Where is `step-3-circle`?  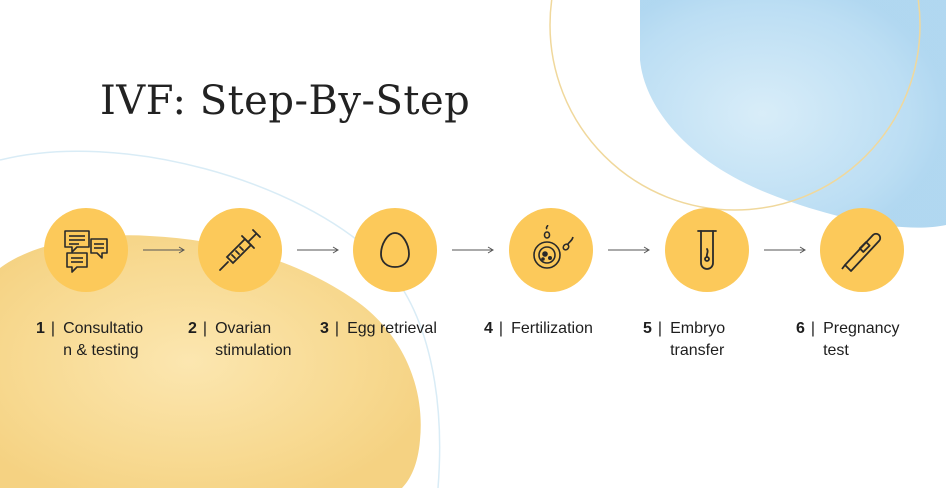 step-3-circle is located at coordinates (395, 250).